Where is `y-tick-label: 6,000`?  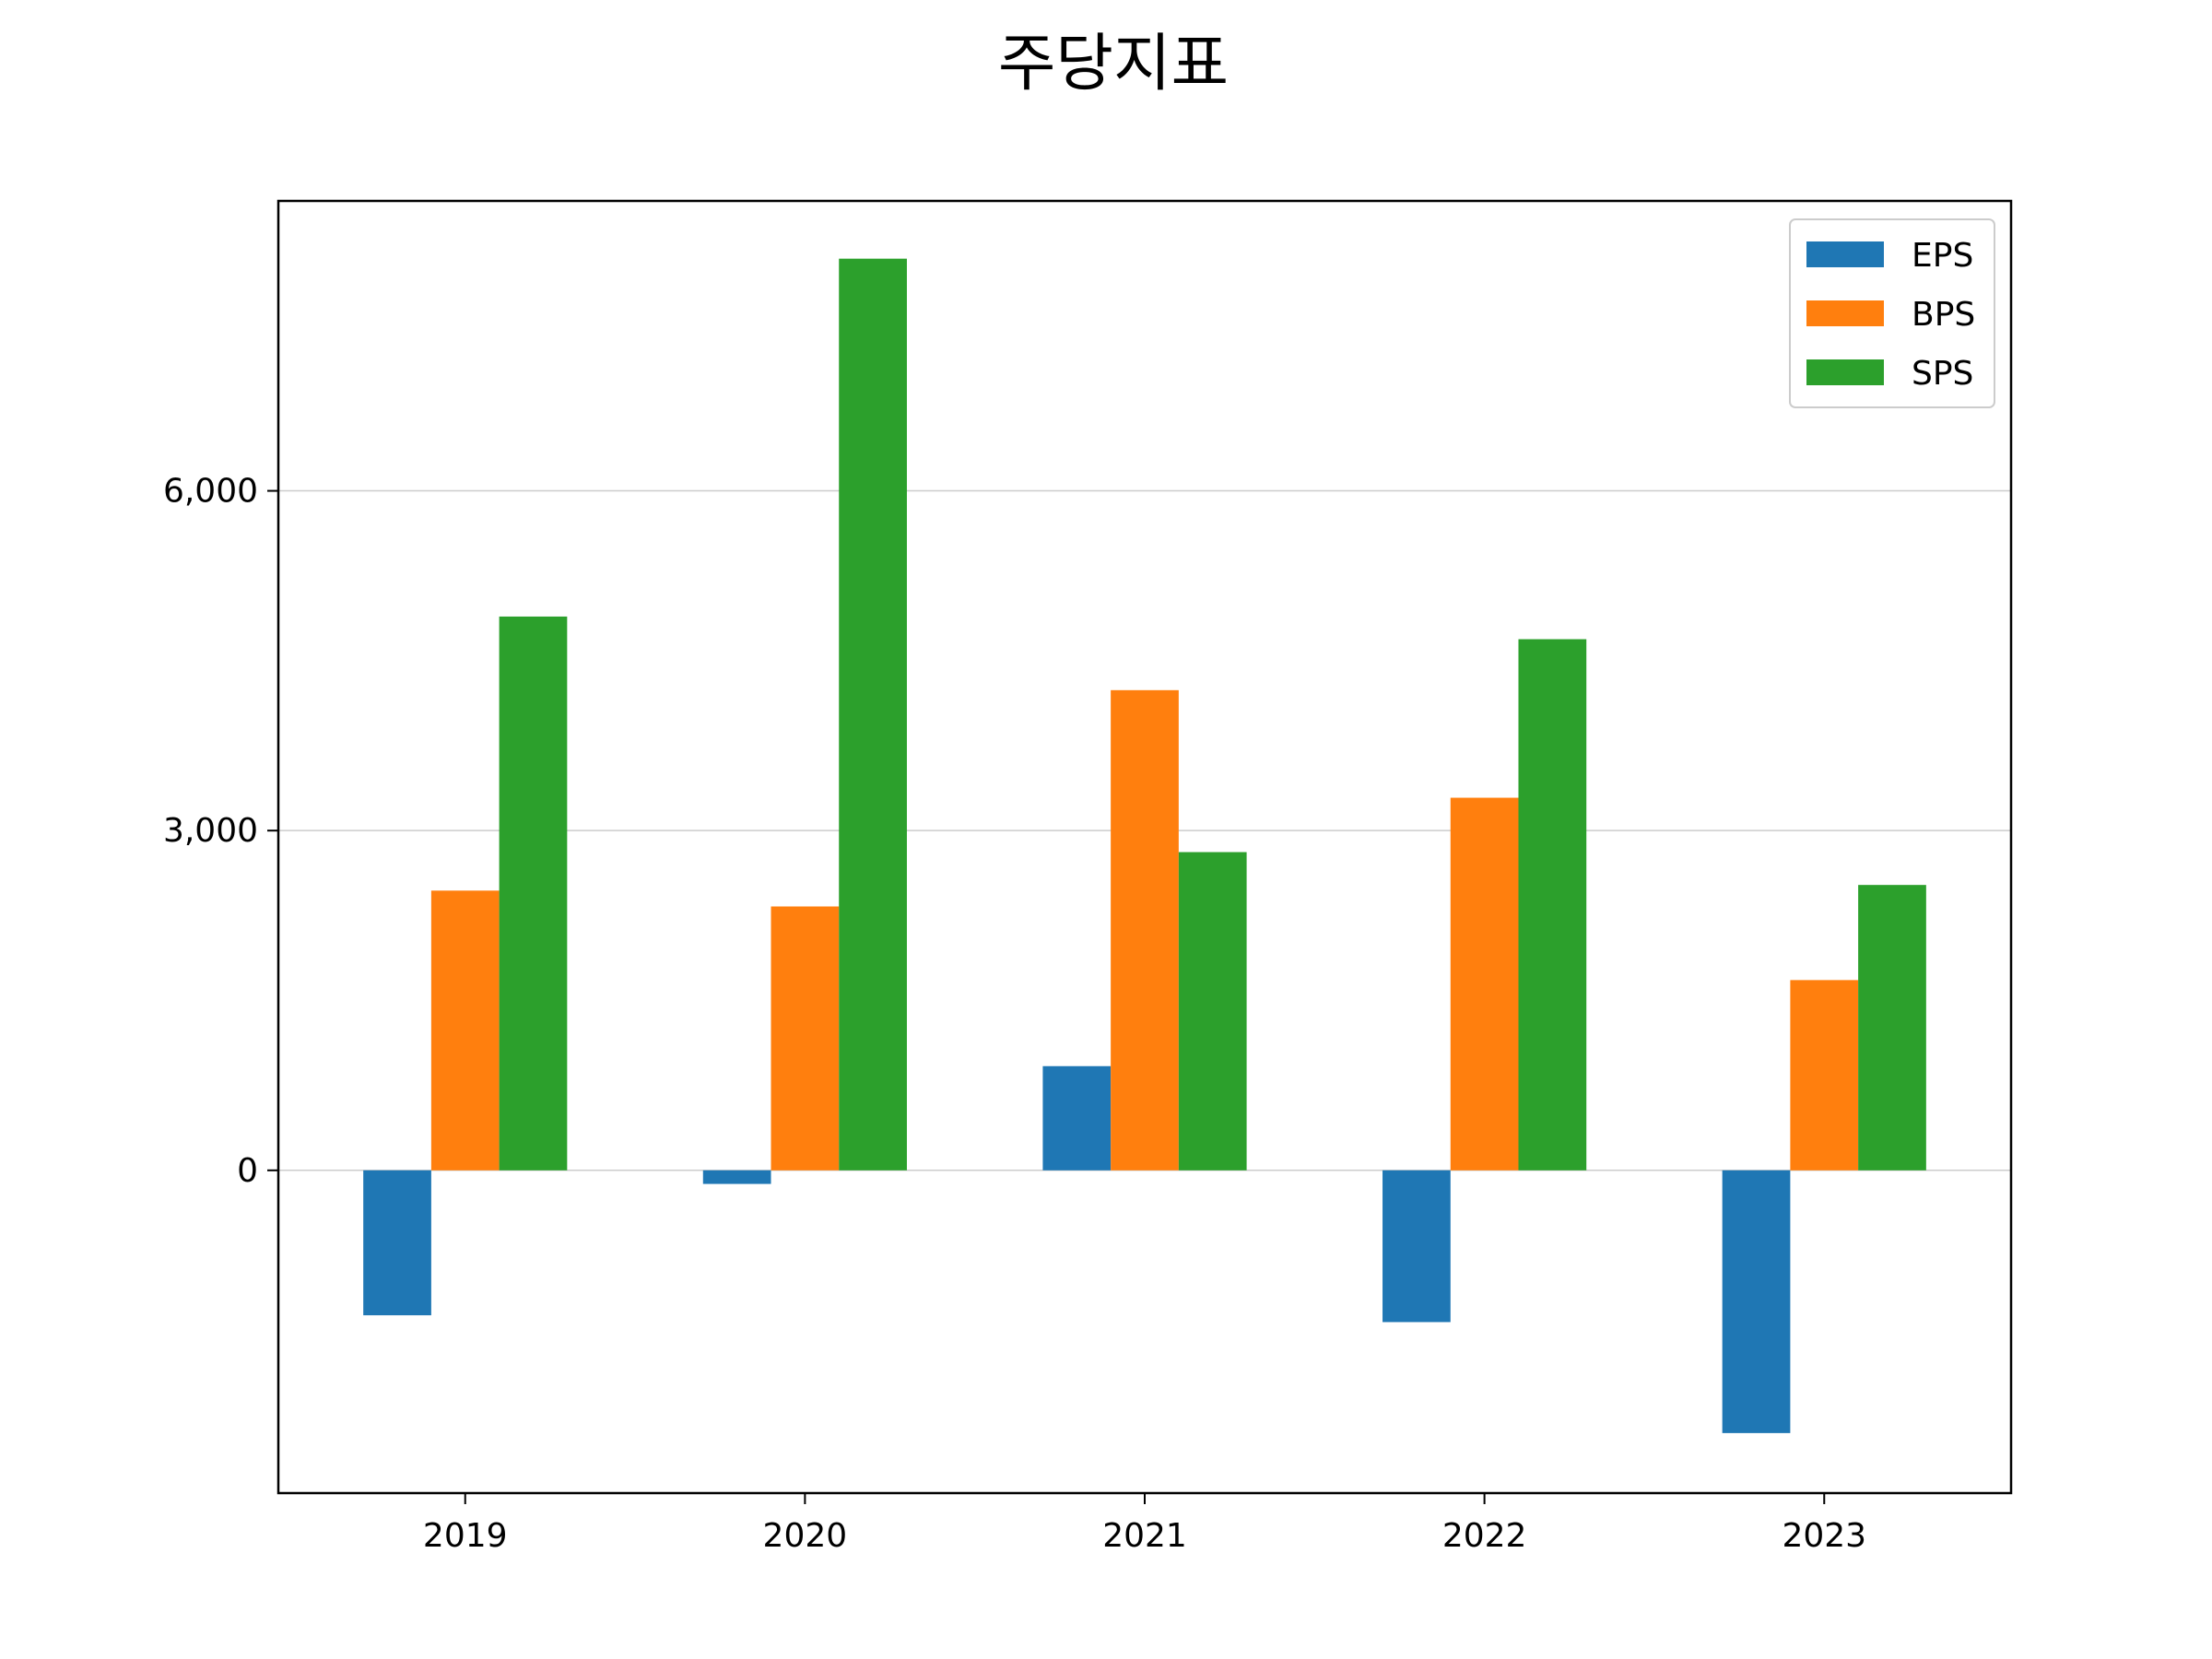 y-tick-label: 6,000 is located at coordinates (210, 492).